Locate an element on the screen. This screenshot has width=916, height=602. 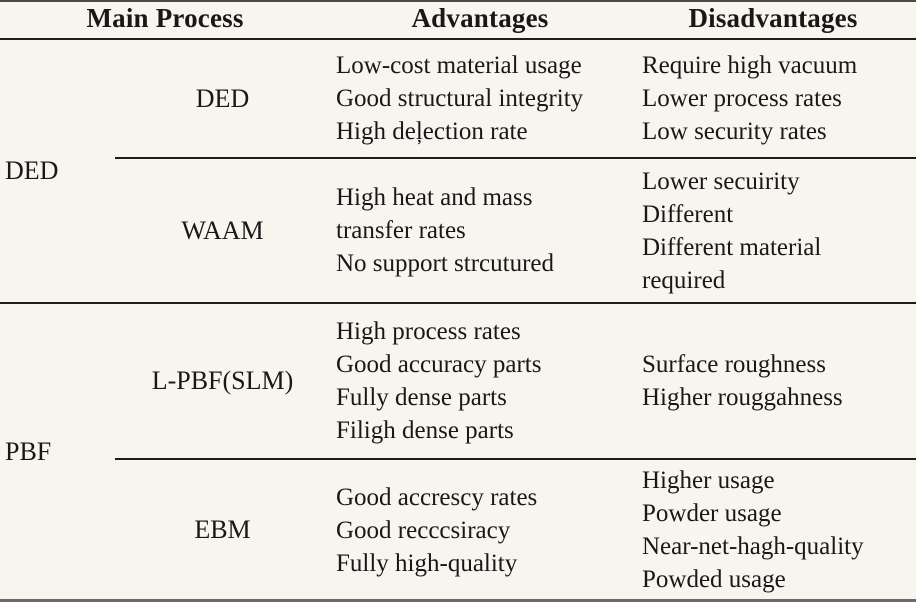
table-header-row: Main Process Advantages Disadvantages is located at coordinates (458, 21).